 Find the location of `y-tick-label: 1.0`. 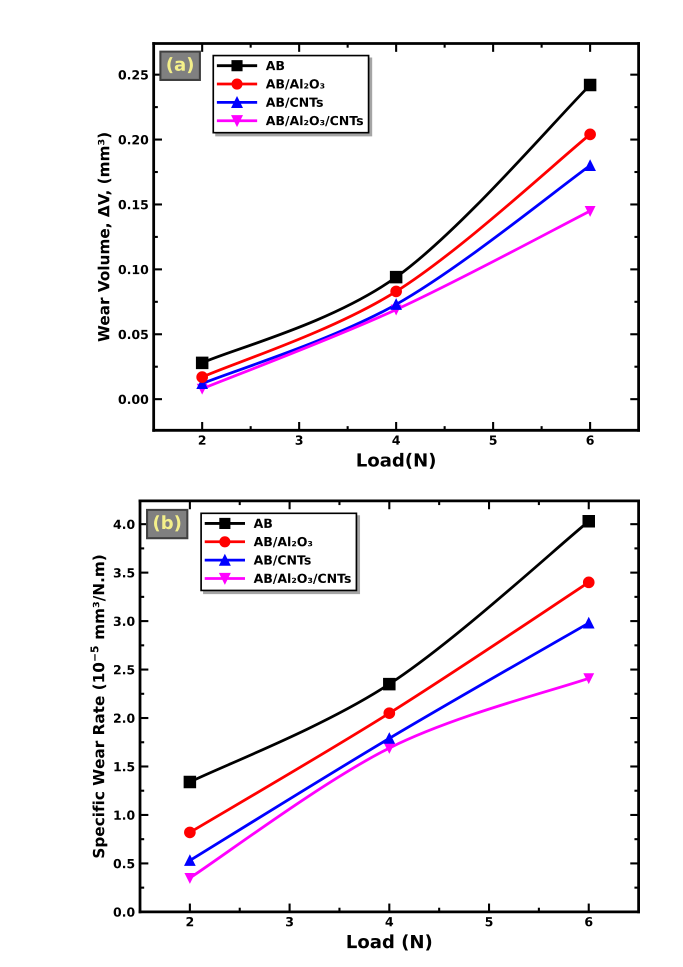

y-tick-label: 1.0 is located at coordinates (124, 815).